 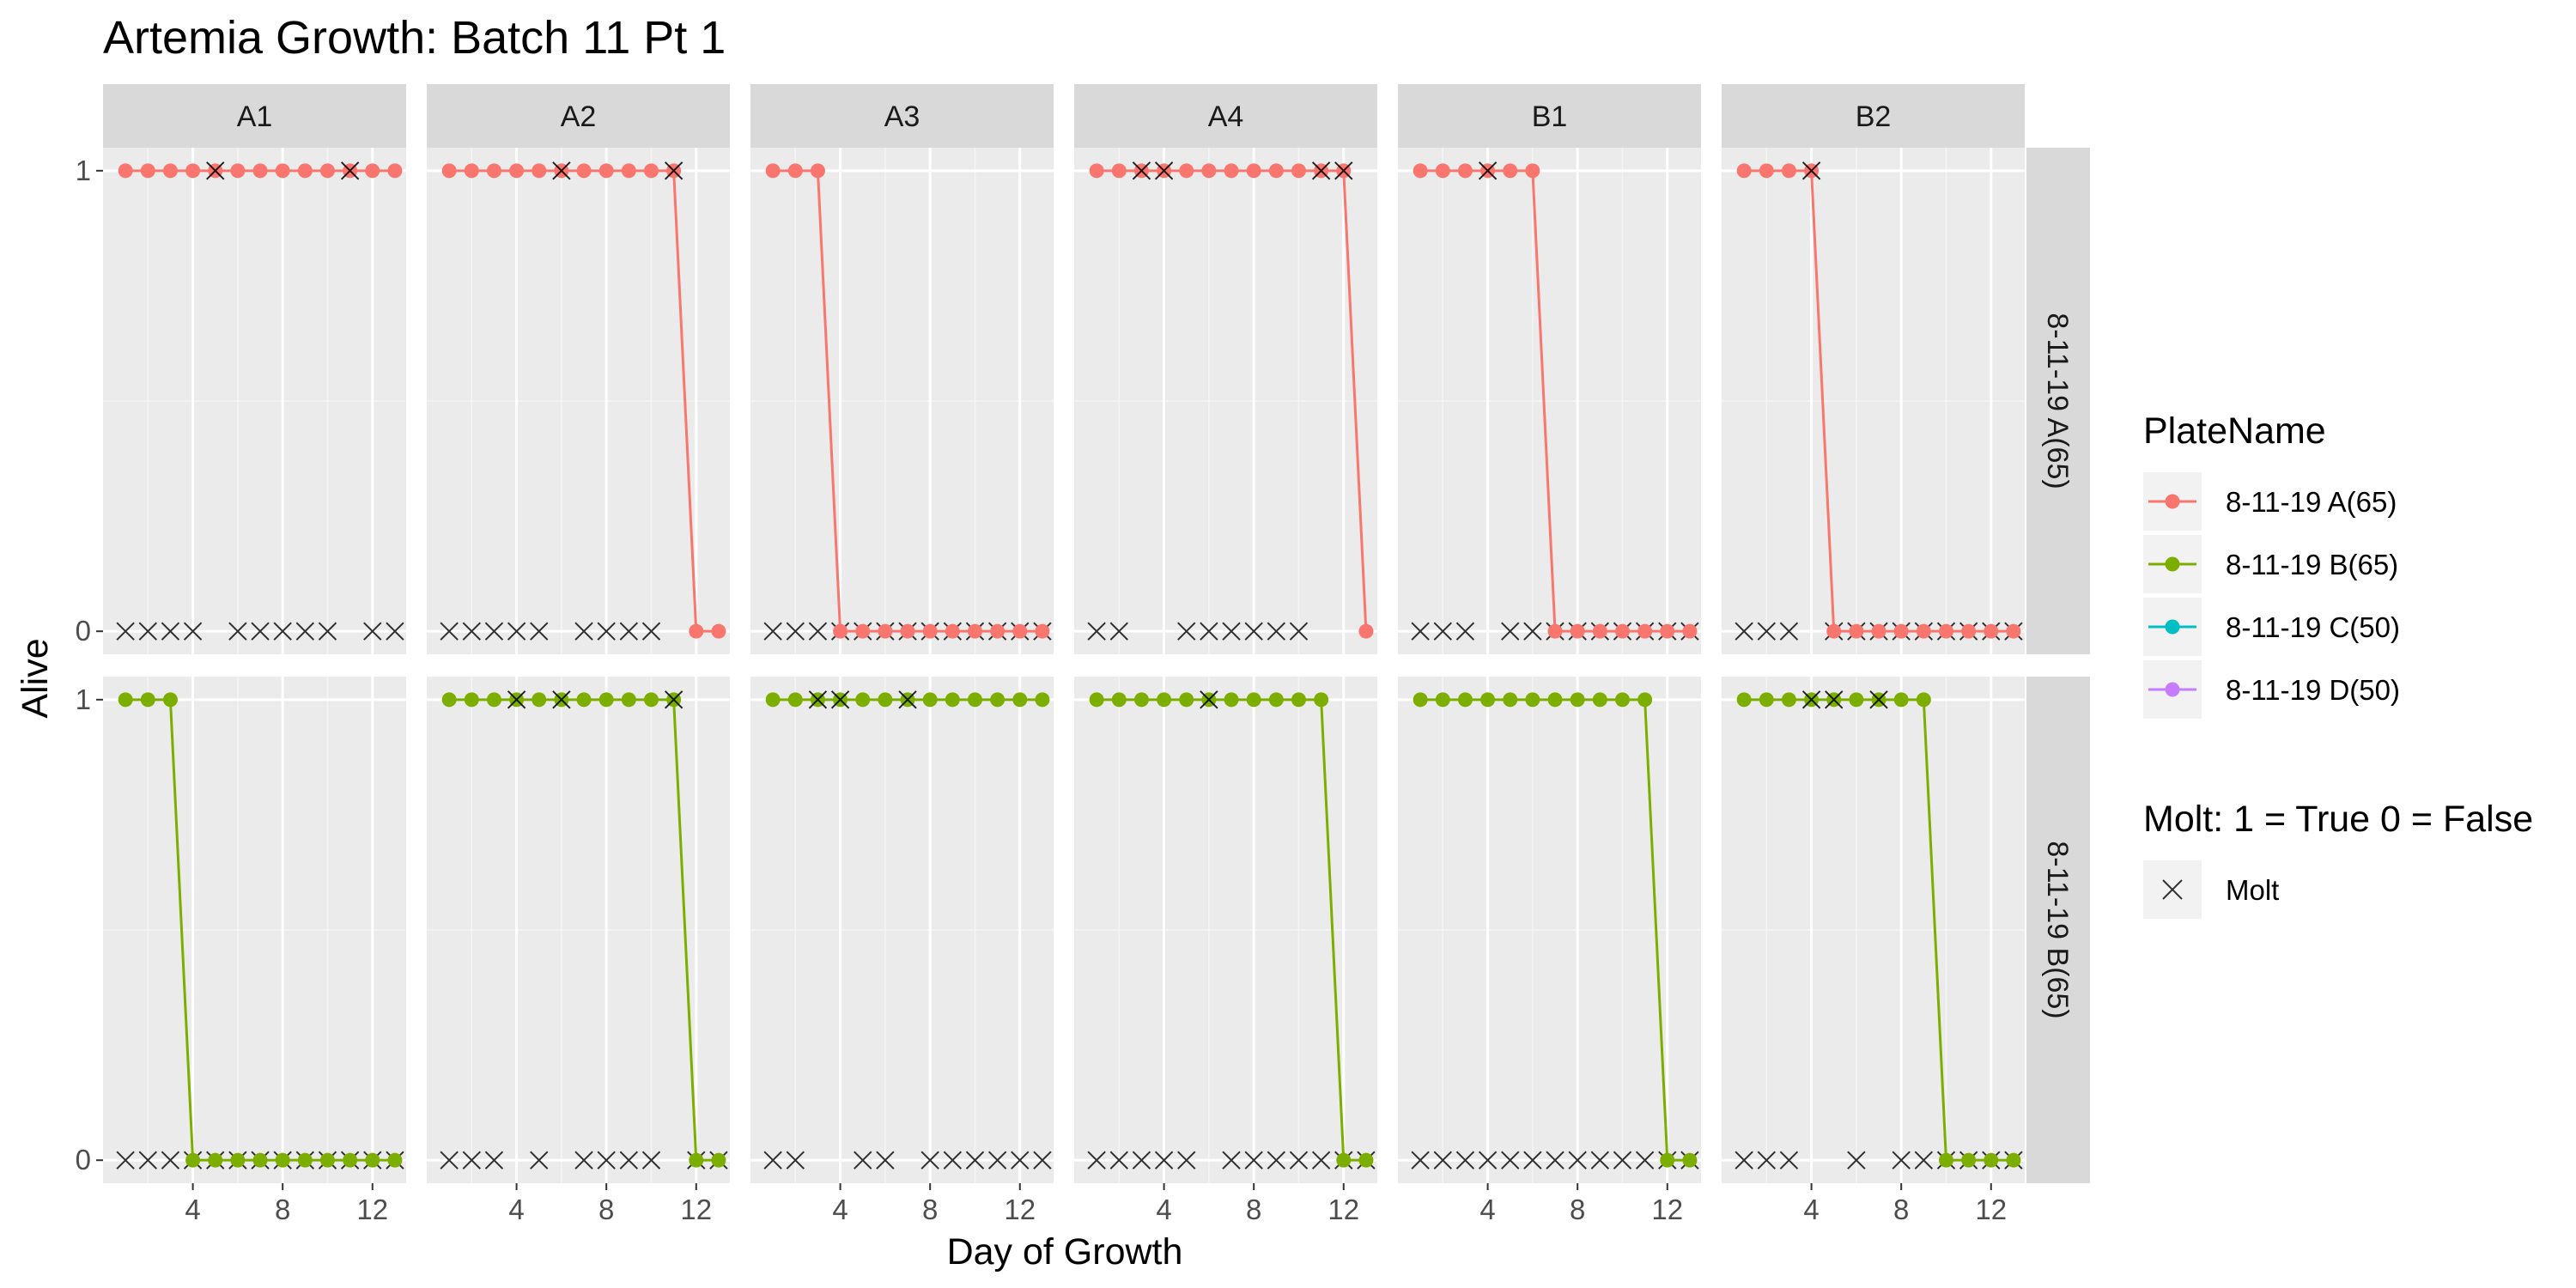 I want to click on panel-a2-row1, so click(x=578, y=401).